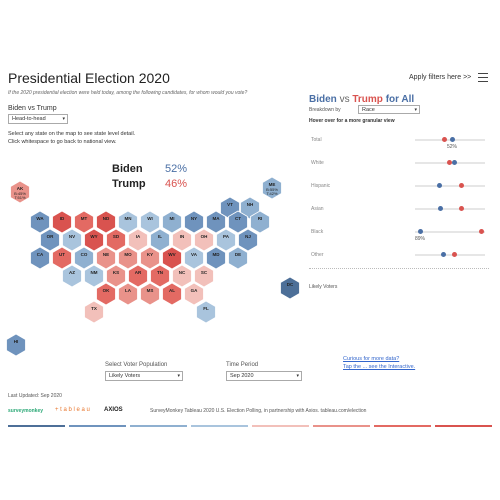 The width and height of the screenshot is (500, 500). Describe the element at coordinates (29, 119) in the screenshot. I see `matchup-dropdown-value: Head-to-head` at that location.